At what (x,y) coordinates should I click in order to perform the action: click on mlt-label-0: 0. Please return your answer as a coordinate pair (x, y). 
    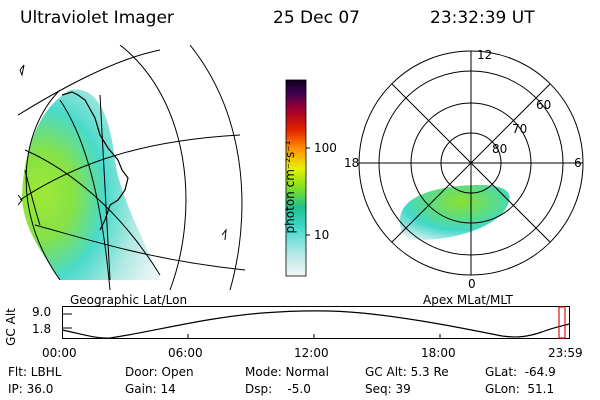
    Looking at the image, I should click on (472, 283).